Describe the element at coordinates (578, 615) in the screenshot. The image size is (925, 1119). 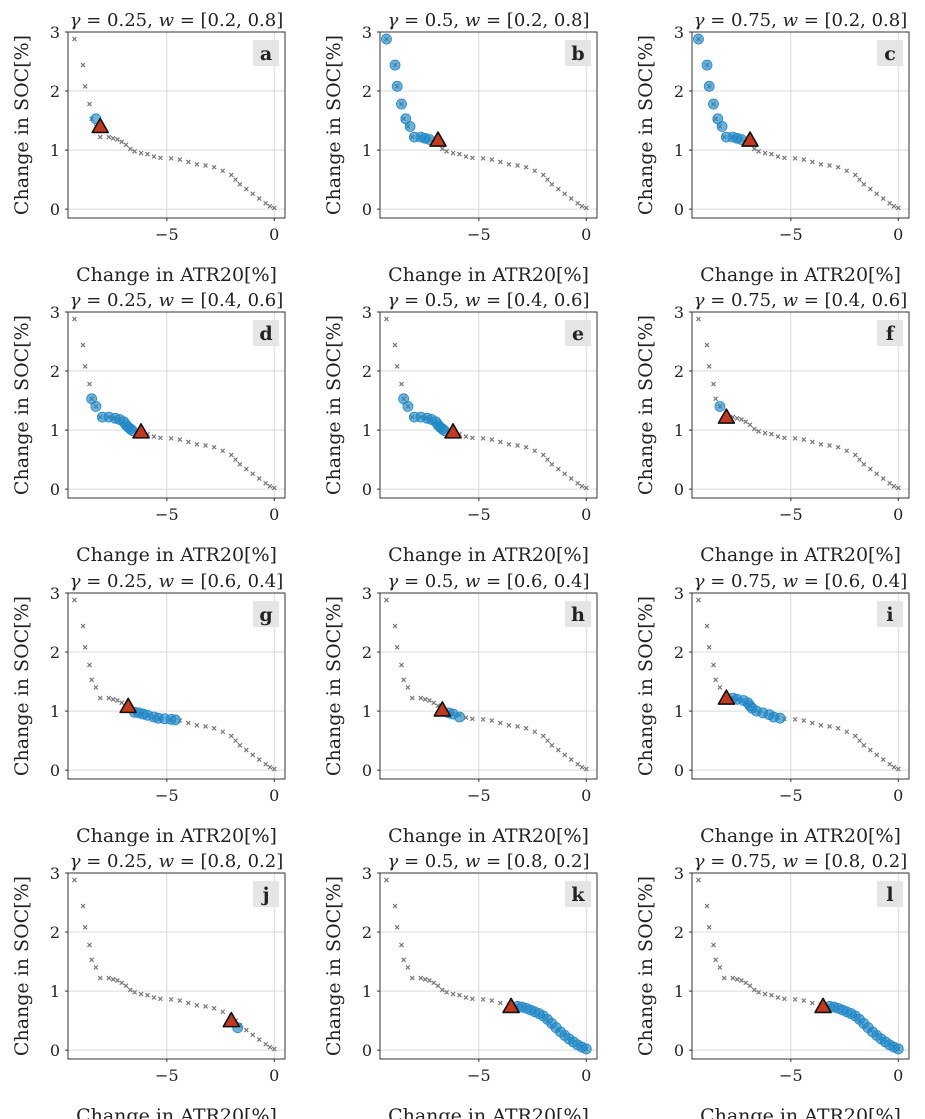
I see `panel-letter: h` at that location.